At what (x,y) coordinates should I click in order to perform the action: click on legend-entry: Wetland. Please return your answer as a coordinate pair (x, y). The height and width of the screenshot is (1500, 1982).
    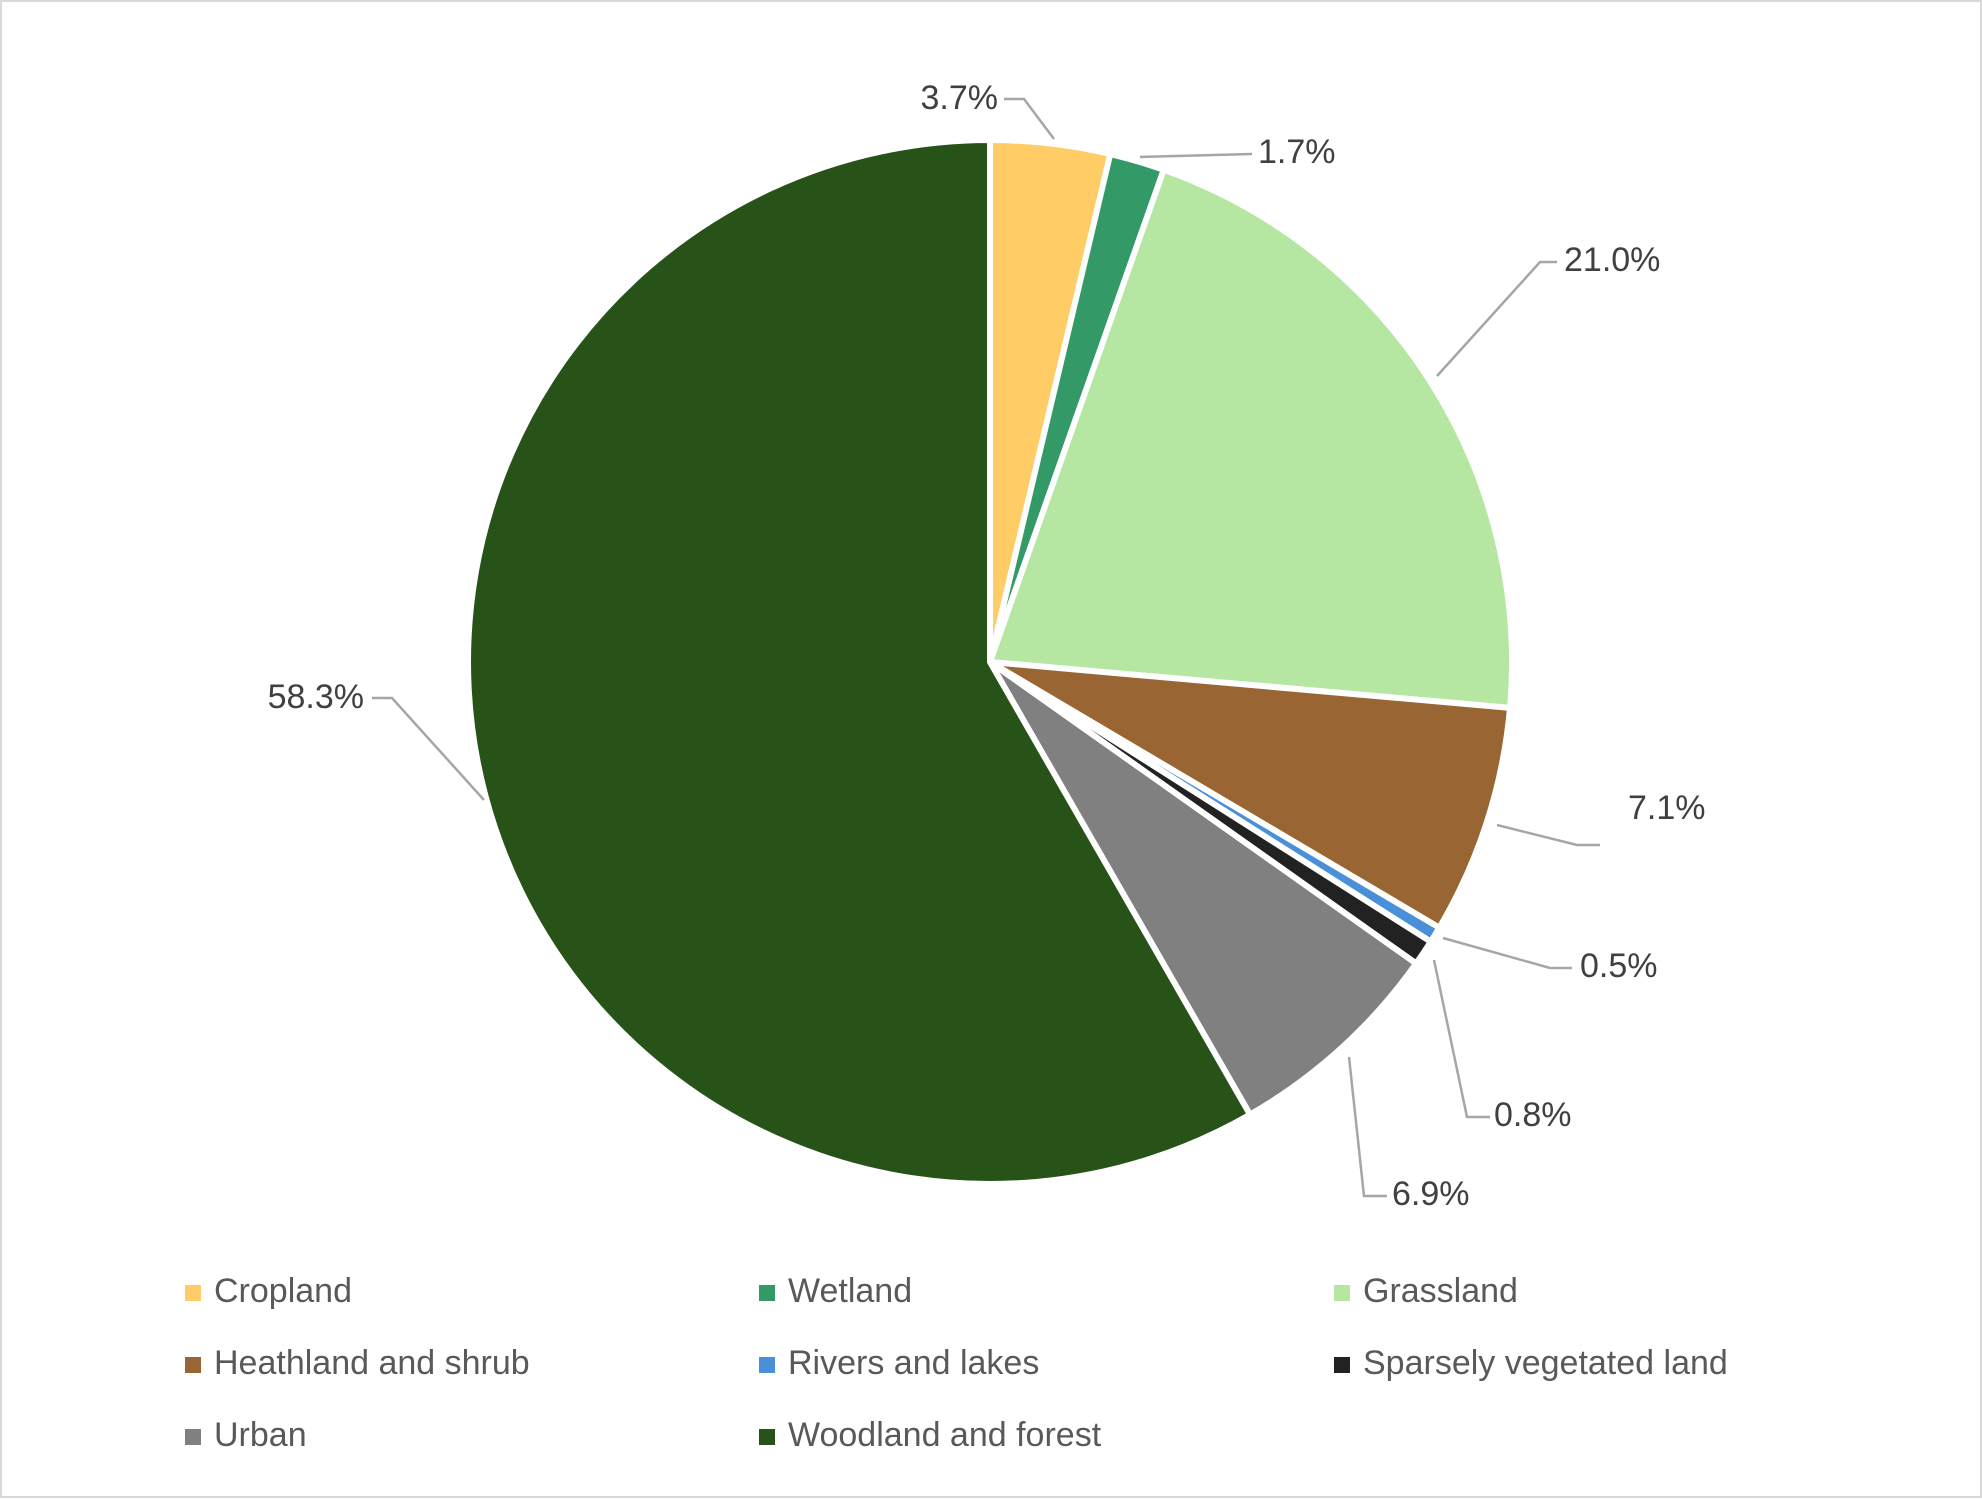
    Looking at the image, I should click on (850, 1291).